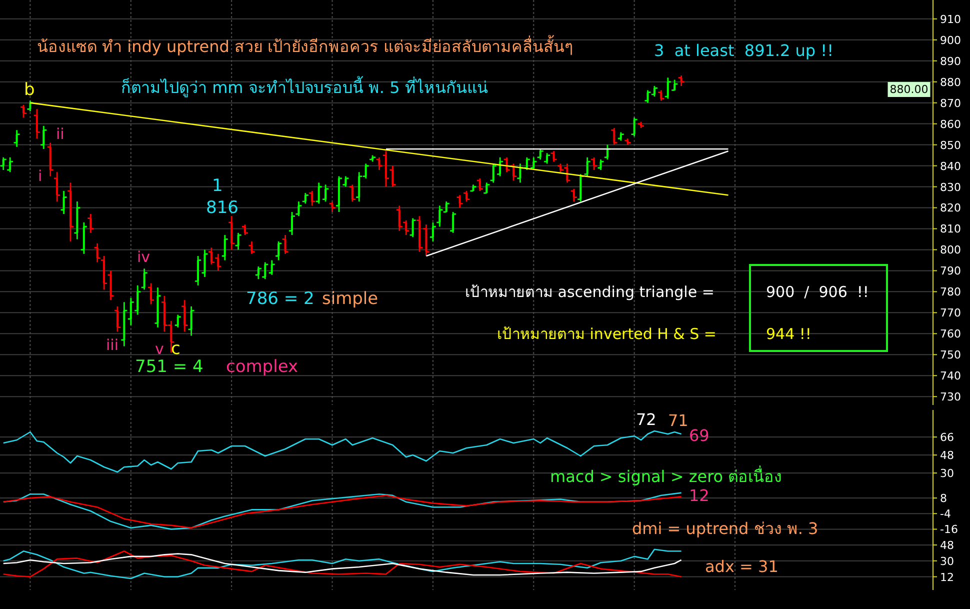 Image resolution: width=970 pixels, height=609 pixels. What do you see at coordinates (950, 250) in the screenshot?
I see `y-tick-label: 800` at bounding box center [950, 250].